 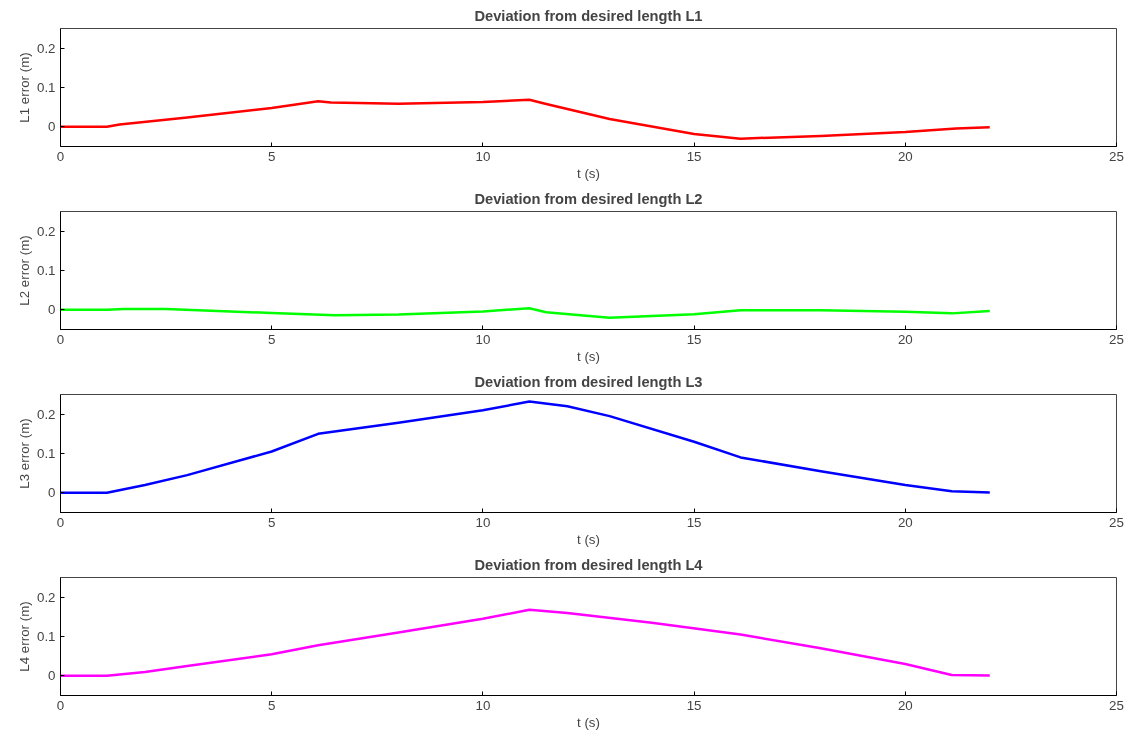 I want to click on y-axis-title: L2 error (m), so click(x=24, y=270).